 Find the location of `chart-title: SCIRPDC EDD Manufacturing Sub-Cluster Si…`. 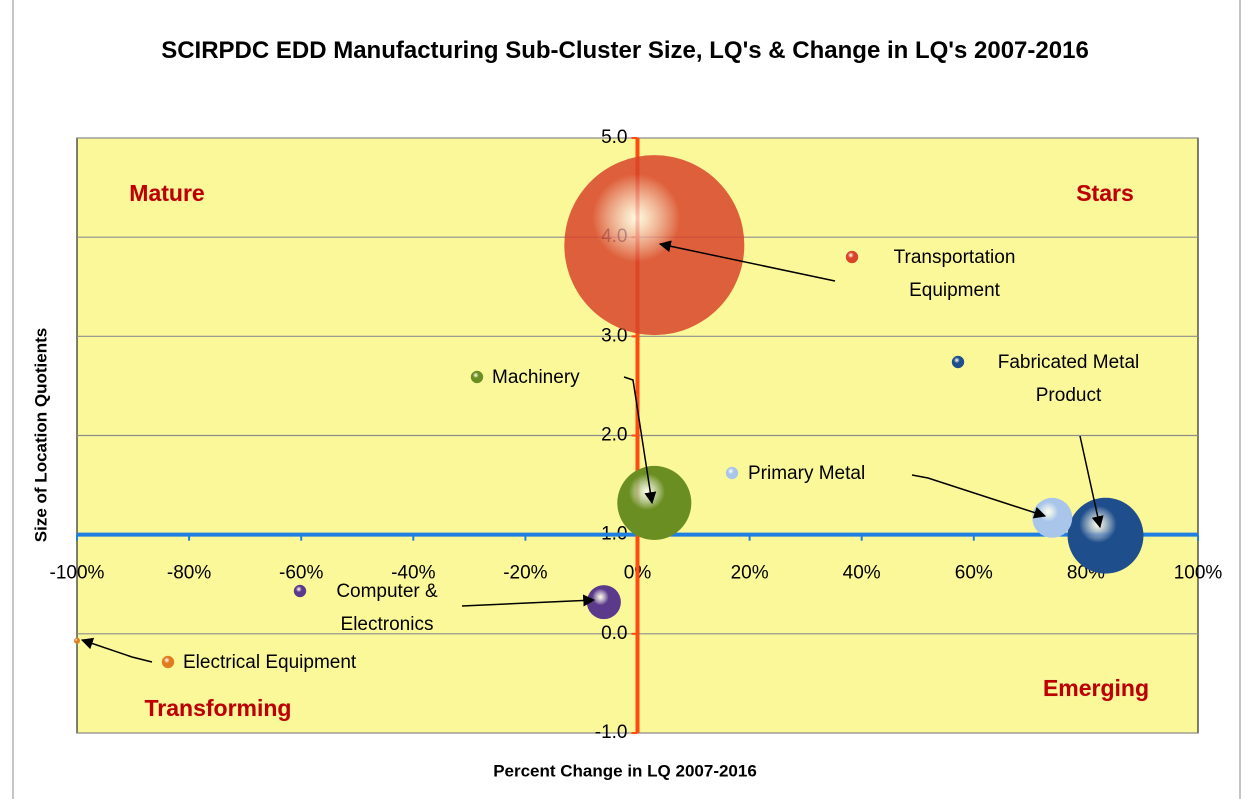

chart-title: SCIRPDC EDD Manufacturing Sub-Cluster Si… is located at coordinates (625, 50).